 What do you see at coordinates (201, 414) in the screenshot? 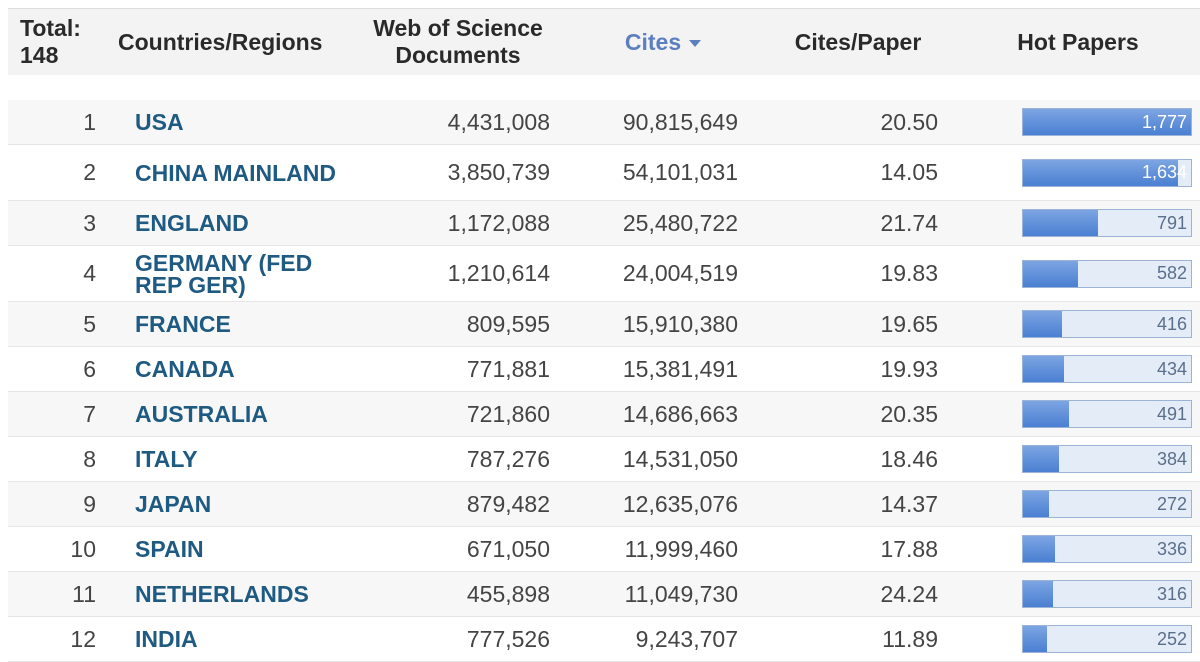
I see `country-link: AUSTRALIA` at bounding box center [201, 414].